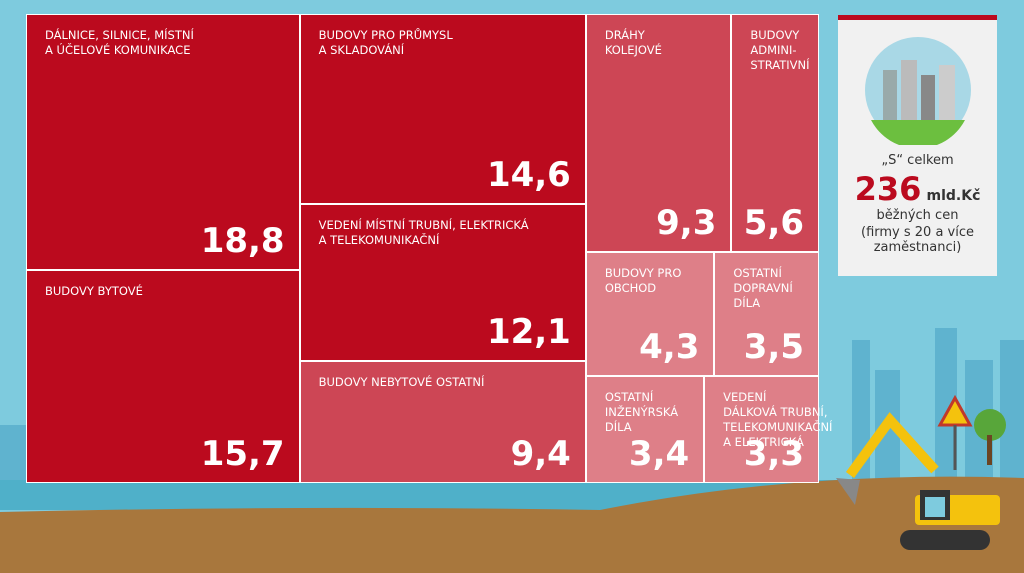 The height and width of the screenshot is (573, 1024). I want to click on summary-total: 236, so click(888, 189).